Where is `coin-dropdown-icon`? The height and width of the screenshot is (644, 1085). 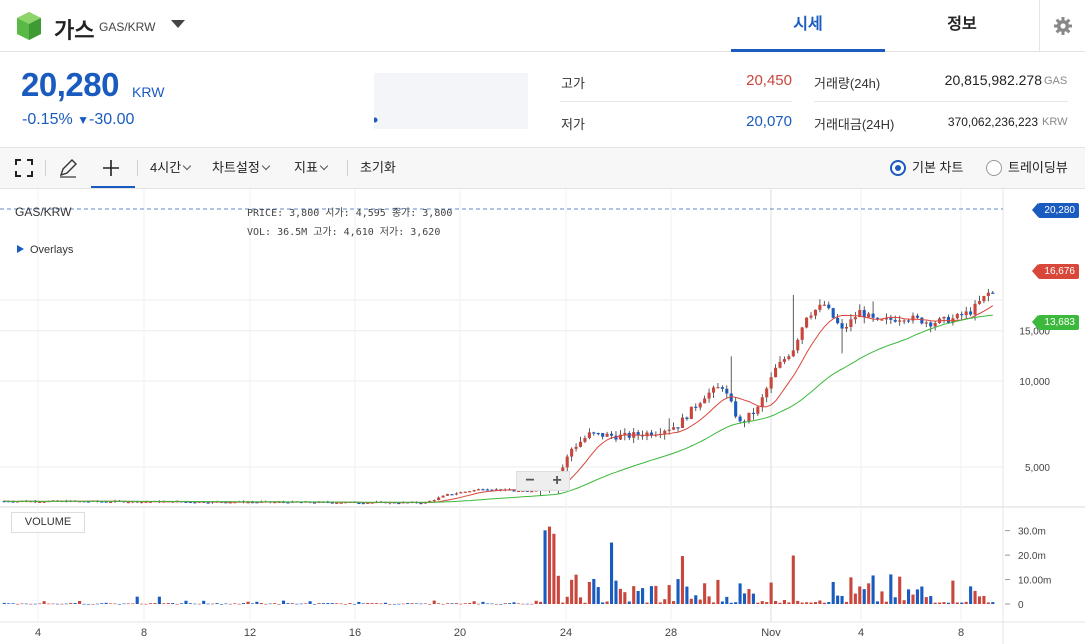
coin-dropdown-icon is located at coordinates (178, 24).